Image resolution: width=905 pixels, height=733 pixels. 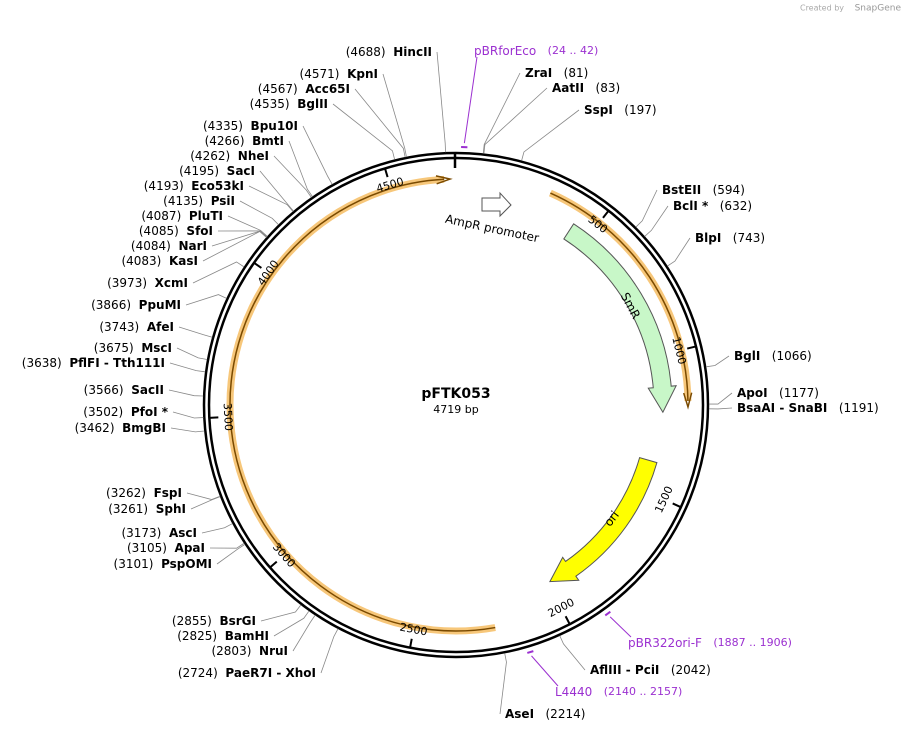 I want to click on enzyme-name: AseI, so click(x=519, y=714).